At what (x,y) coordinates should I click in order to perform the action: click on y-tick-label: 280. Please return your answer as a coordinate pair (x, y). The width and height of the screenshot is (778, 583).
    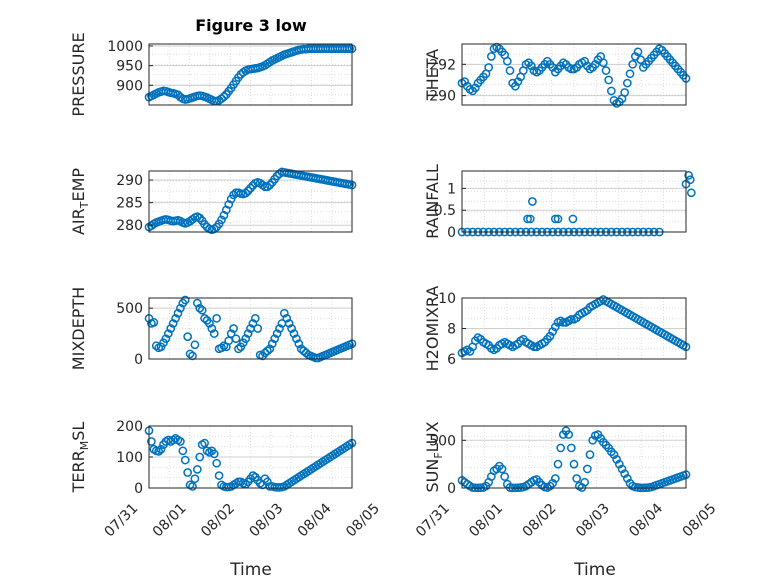
    Looking at the image, I should click on (129, 226).